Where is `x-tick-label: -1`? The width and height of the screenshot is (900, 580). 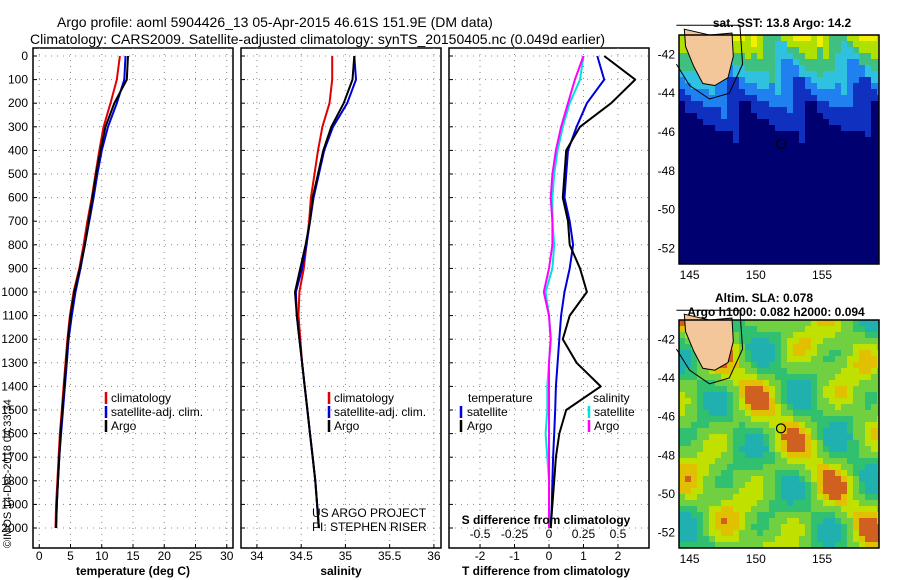 x-tick-label: -1 is located at coordinates (514, 556).